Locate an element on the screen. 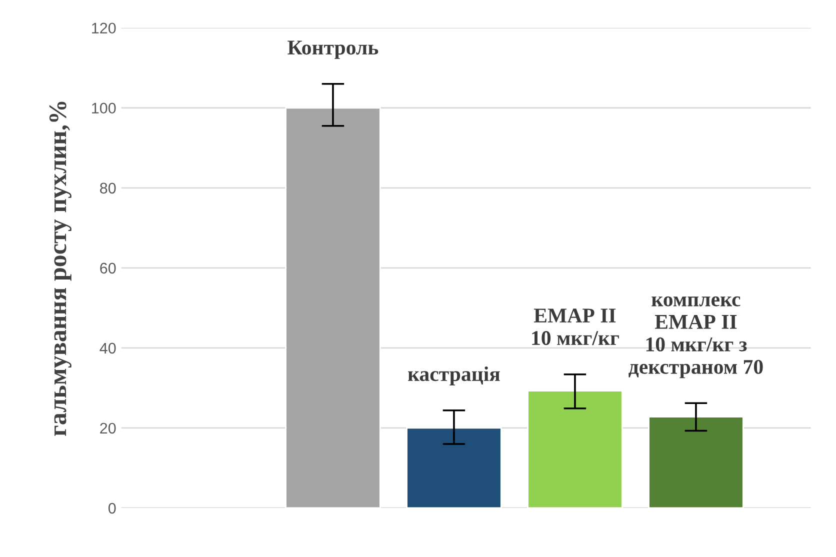  x-tick-label: кастрація is located at coordinates (454, 376).